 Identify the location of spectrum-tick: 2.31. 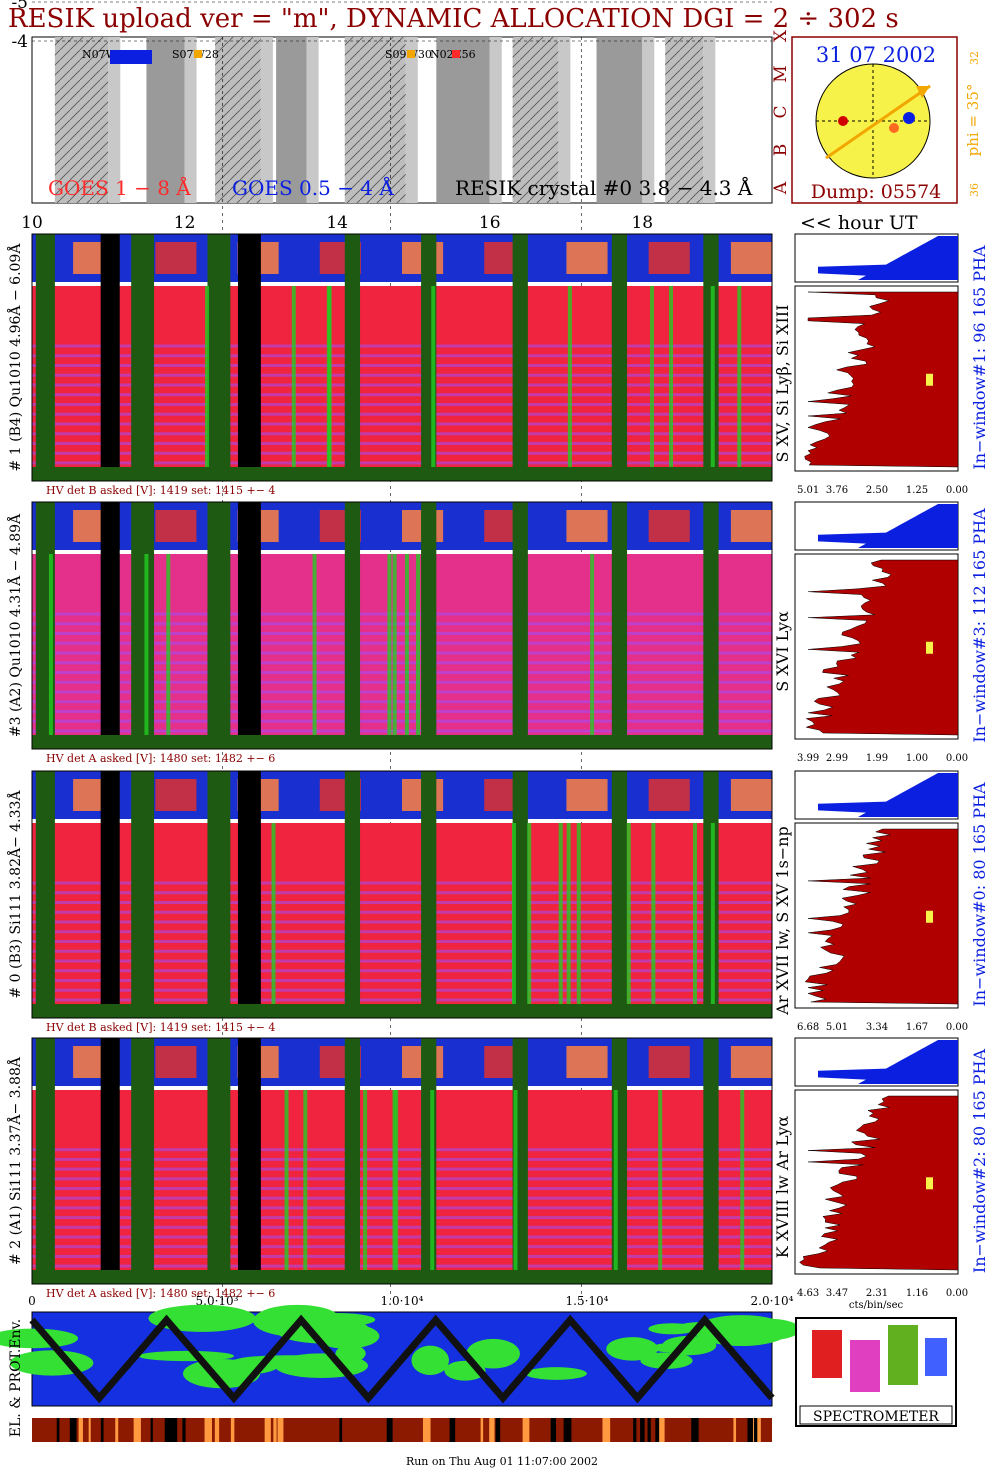
(877, 1293).